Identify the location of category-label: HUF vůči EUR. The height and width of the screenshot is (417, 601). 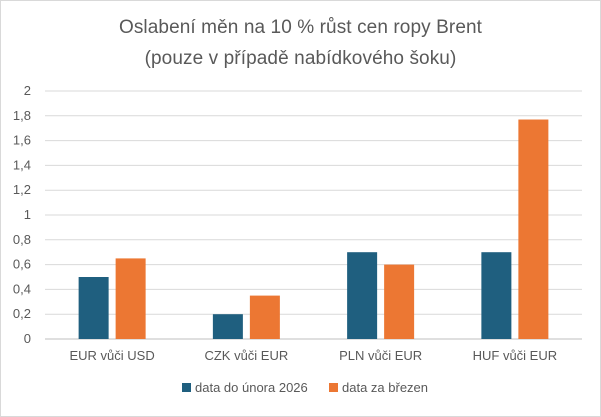
(515, 355).